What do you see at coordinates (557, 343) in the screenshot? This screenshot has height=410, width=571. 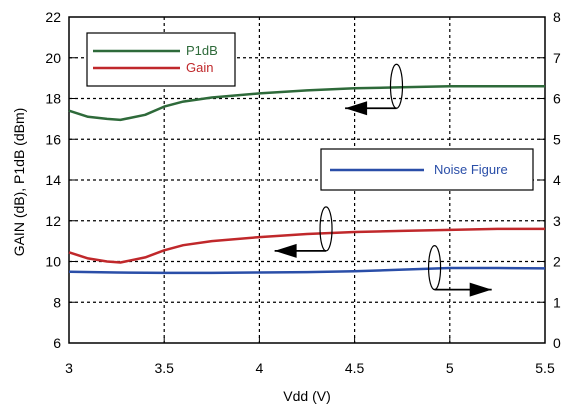 I see `y-right-tick-label: 0` at bounding box center [557, 343].